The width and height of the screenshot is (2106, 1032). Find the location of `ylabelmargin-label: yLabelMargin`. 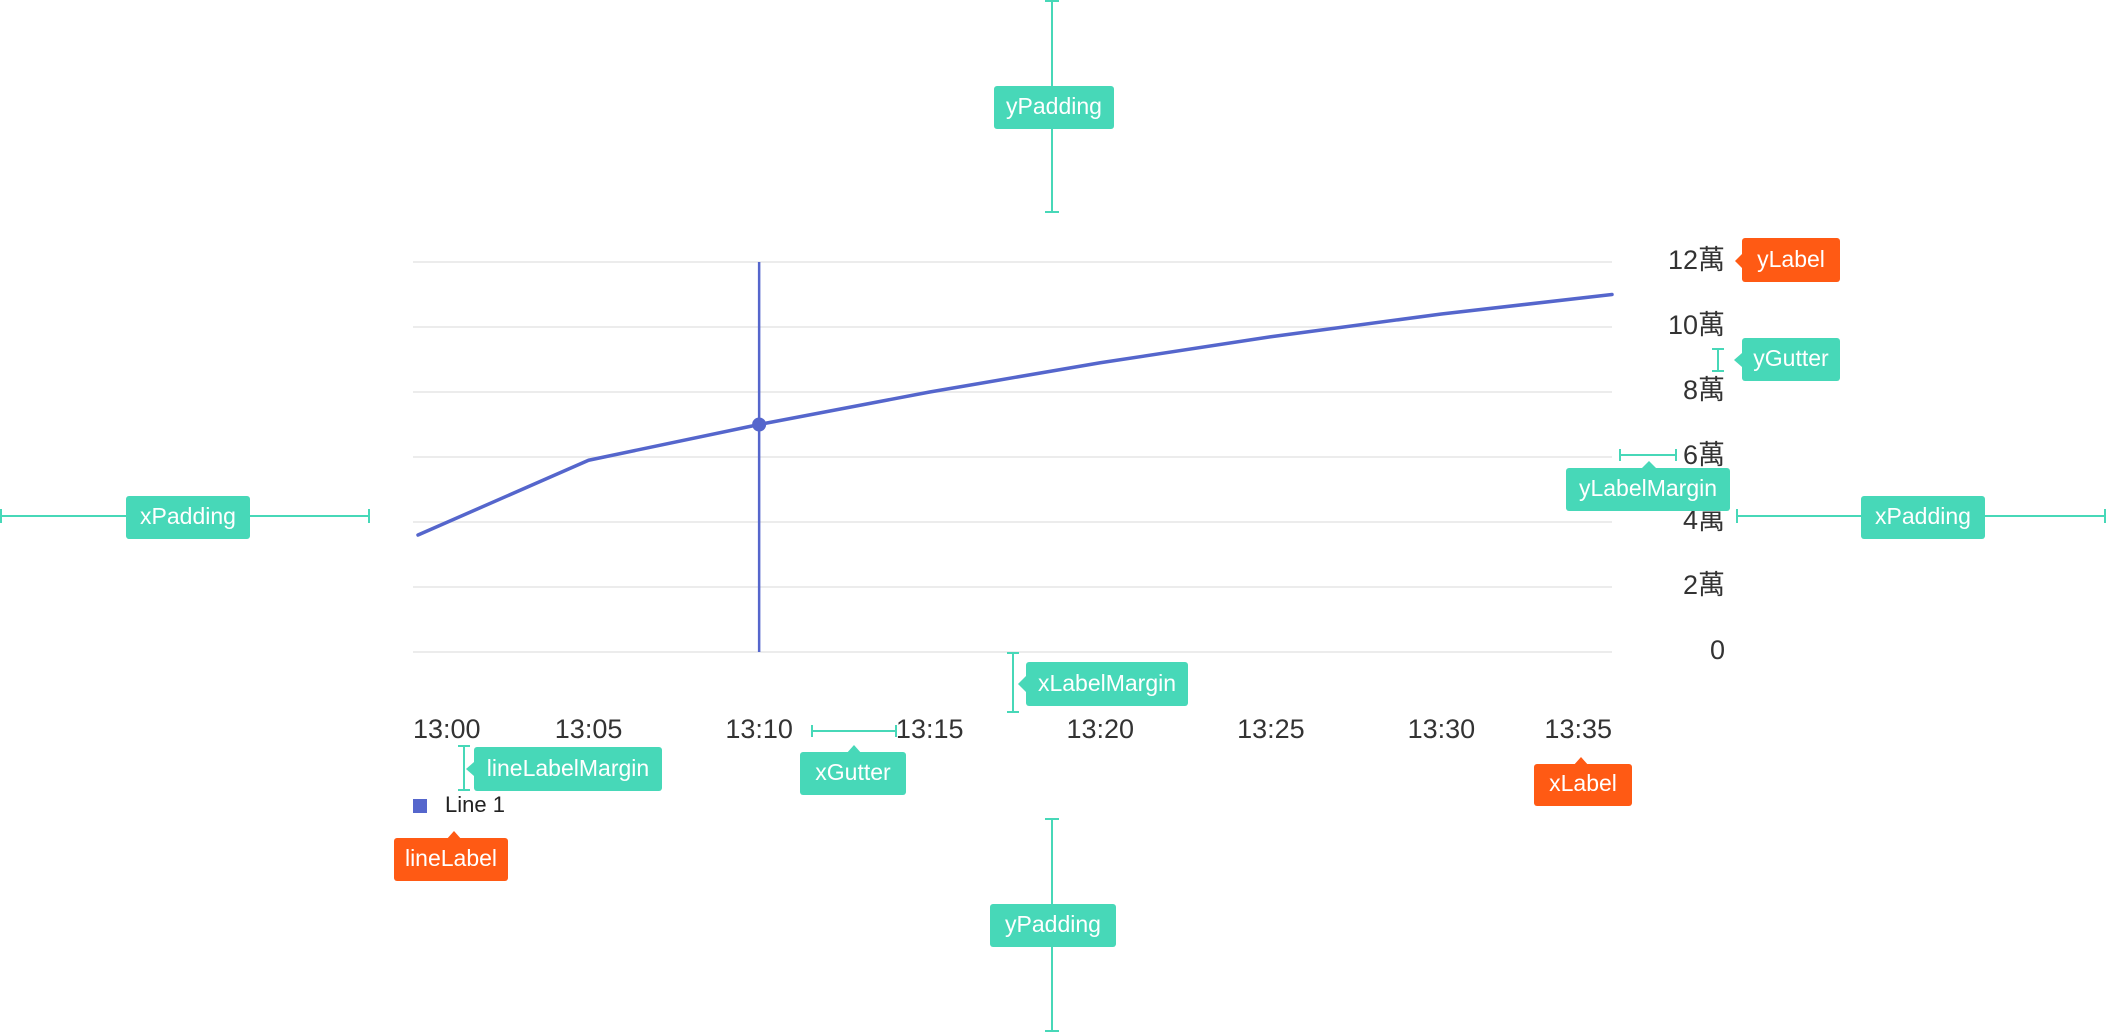

ylabelmargin-label: yLabelMargin is located at coordinates (1648, 488).